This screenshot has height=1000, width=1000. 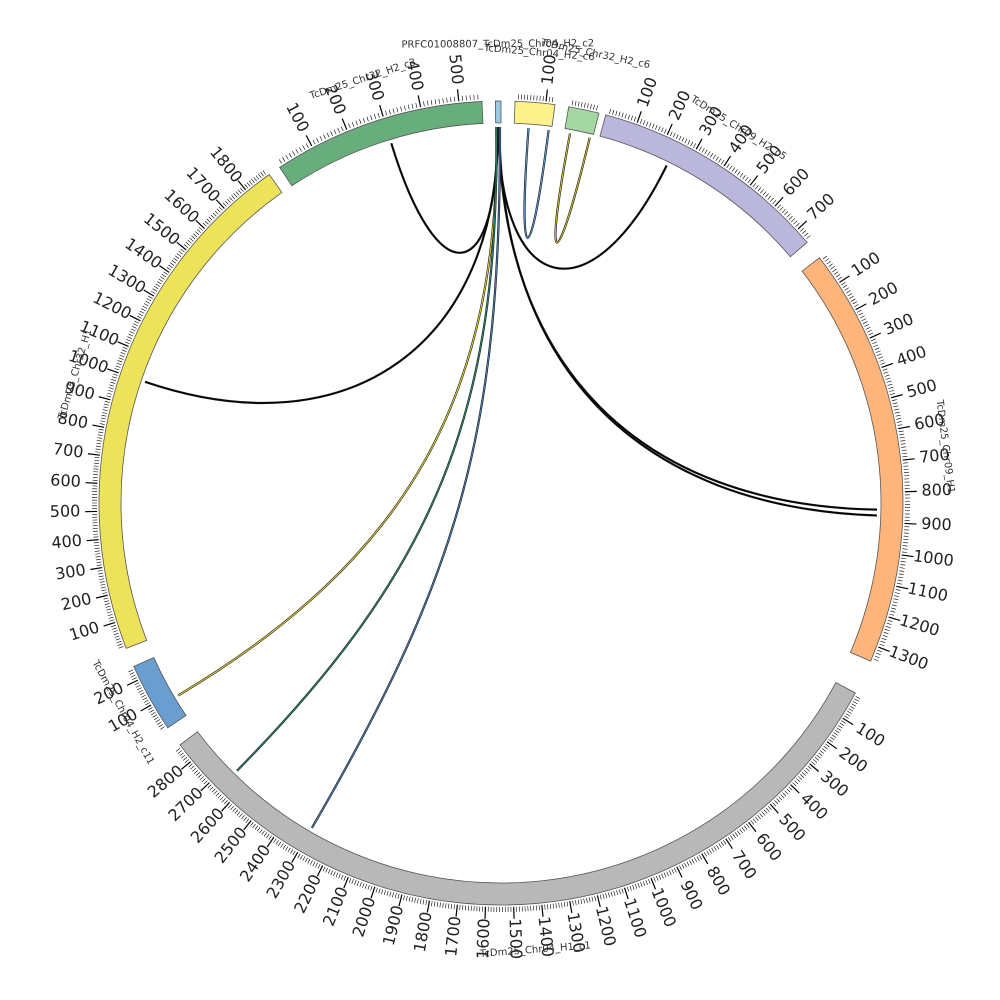 What do you see at coordinates (363, 917) in the screenshot?
I see `tick-label: 2000` at bounding box center [363, 917].